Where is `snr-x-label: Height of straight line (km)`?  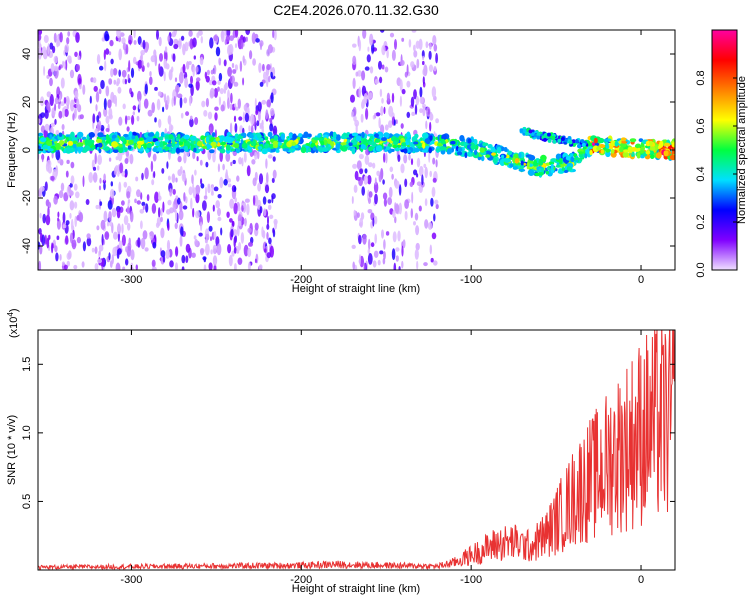 snr-x-label: Height of straight line (km) is located at coordinates (356, 589).